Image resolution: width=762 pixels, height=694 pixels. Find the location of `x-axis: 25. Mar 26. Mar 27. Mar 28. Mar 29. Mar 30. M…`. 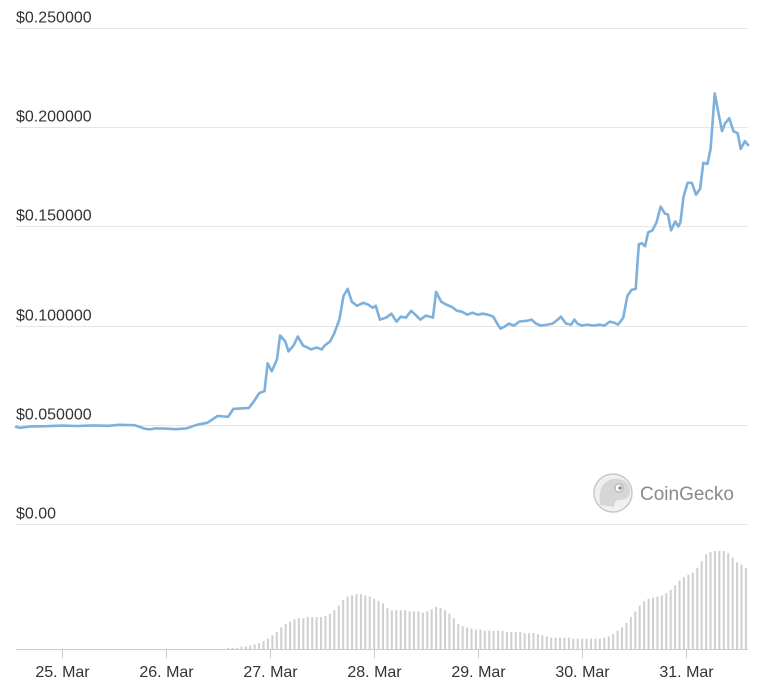

x-axis: 25. Mar 26. Mar 27. Mar 28. Mar 29. Mar 30. M… is located at coordinates (382, 665).